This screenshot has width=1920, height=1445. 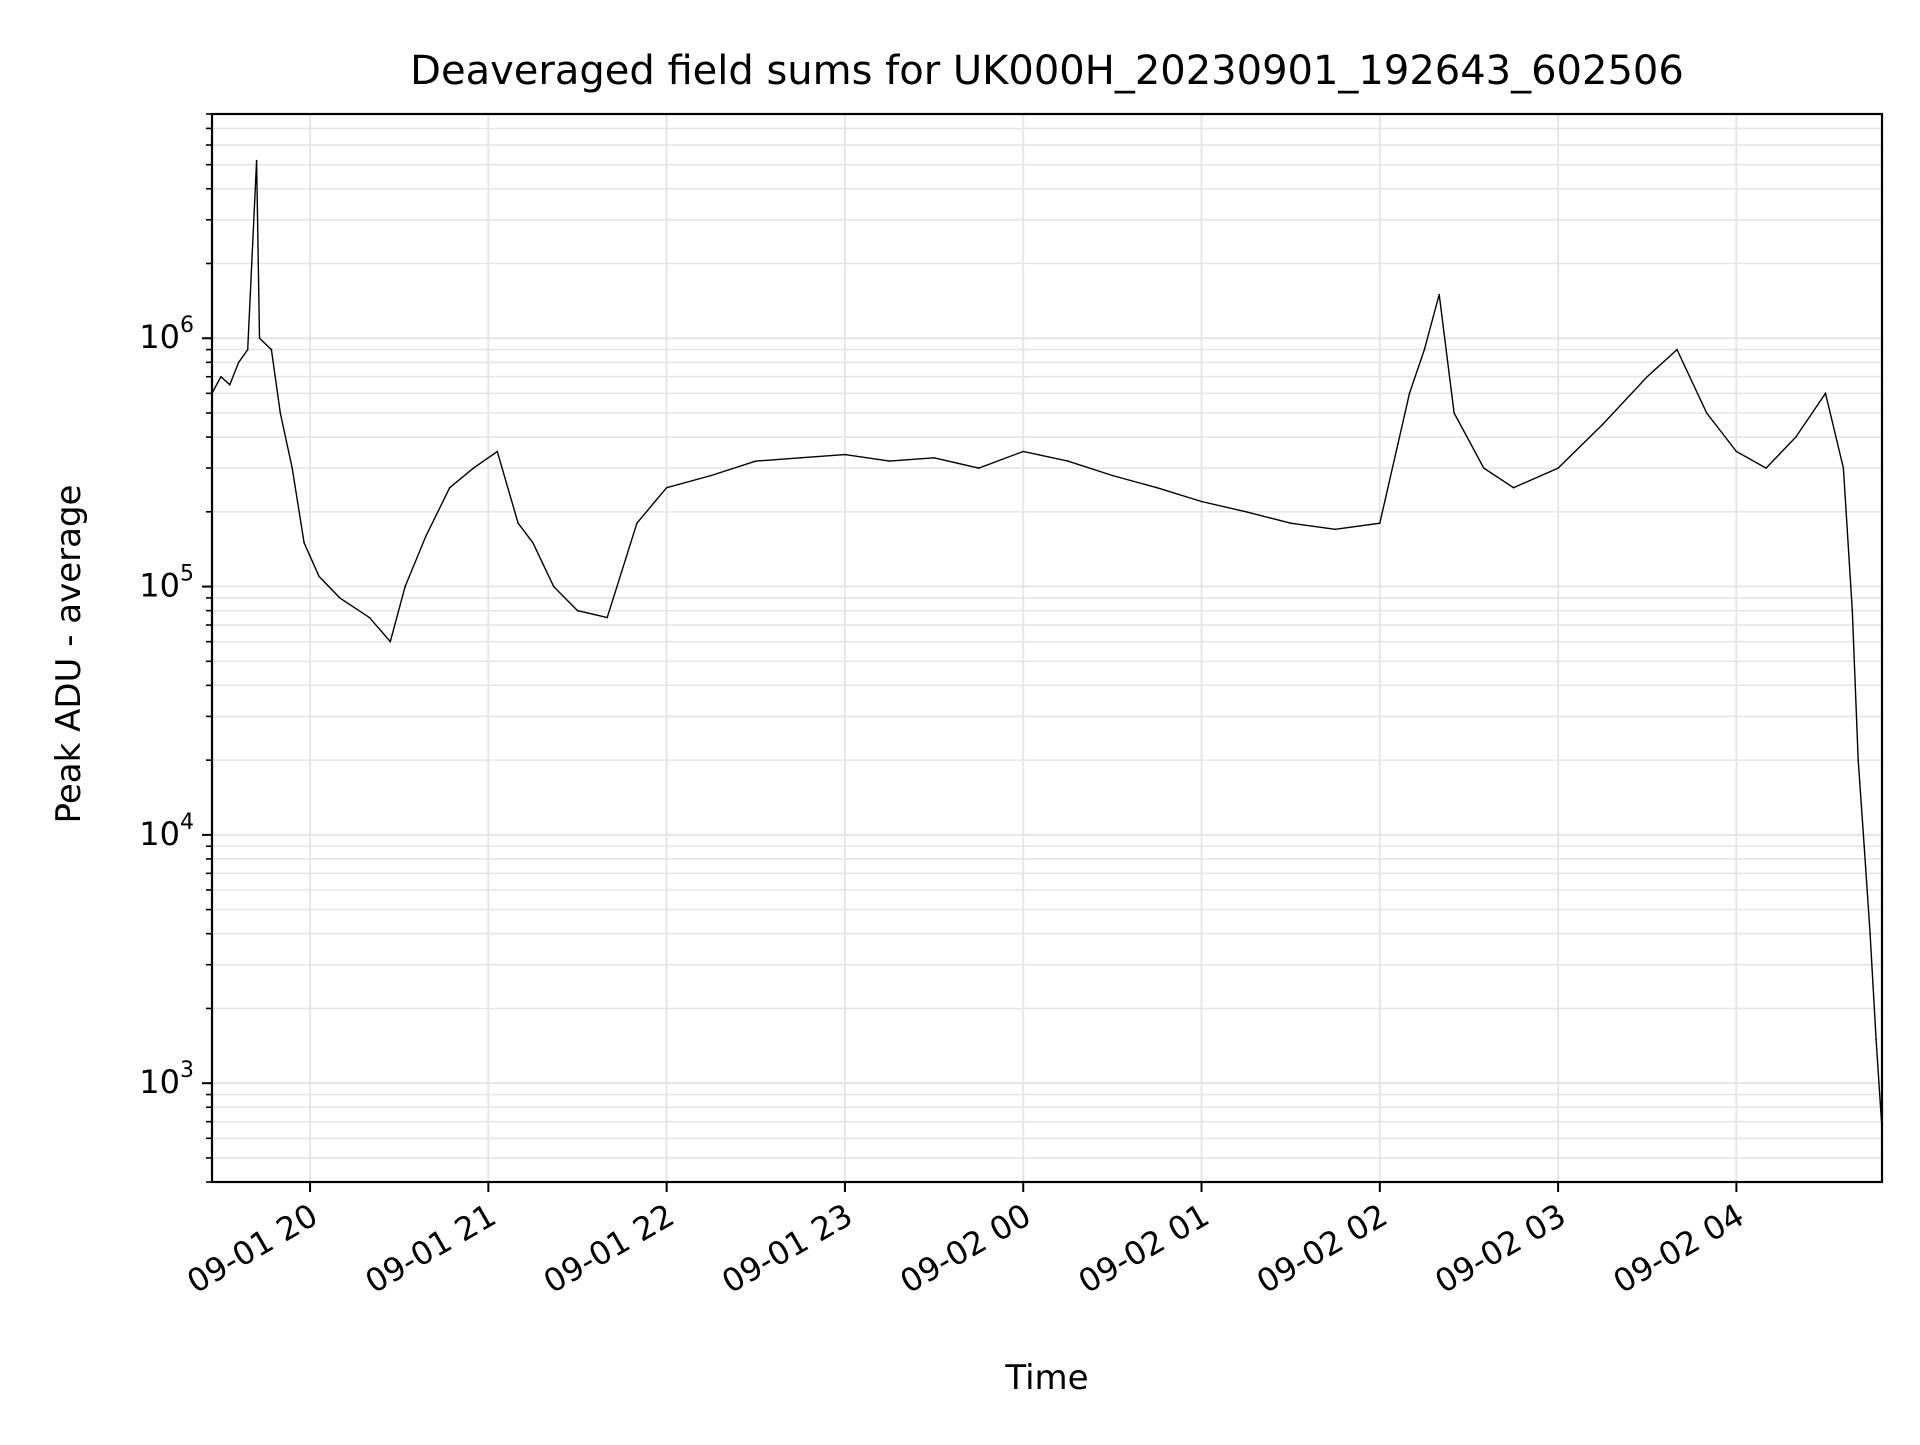 What do you see at coordinates (1046, 1378) in the screenshot?
I see `x-axis-label: Time` at bounding box center [1046, 1378].